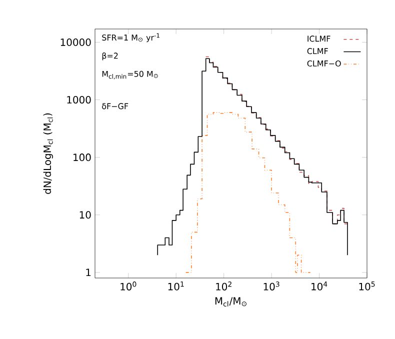  What do you see at coordinates (48, 153) in the screenshot?
I see `y-axis-title: dN/dLogM$_{cl}$ (M$_{cl}$)` at bounding box center [48, 153].